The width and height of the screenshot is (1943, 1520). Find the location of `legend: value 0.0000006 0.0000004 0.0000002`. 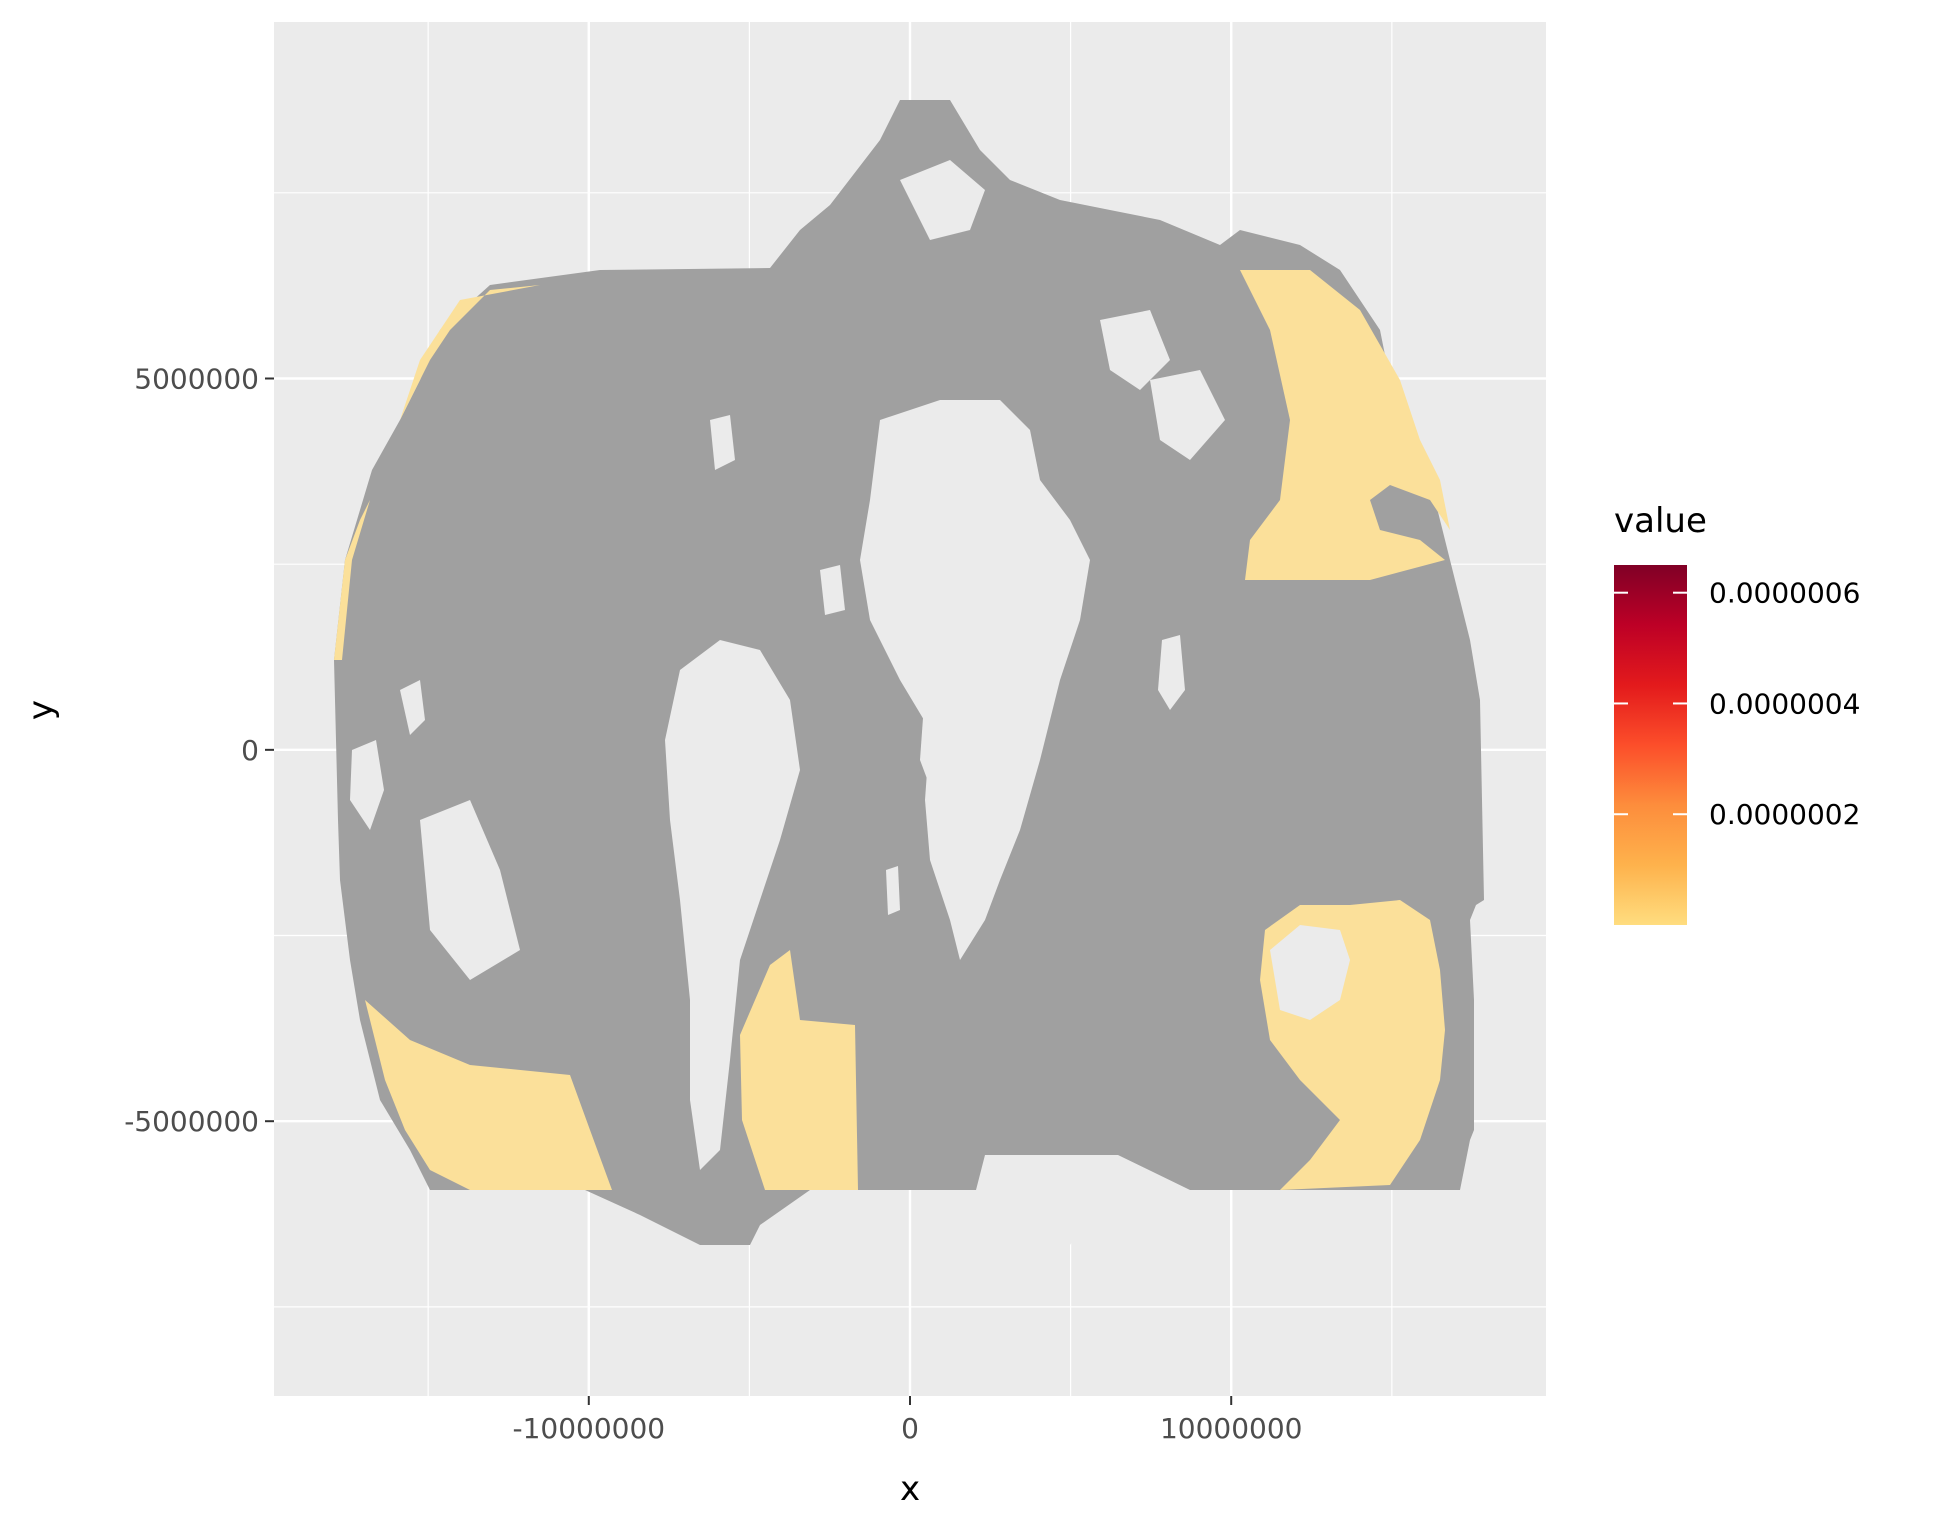

legend: value 0.0000006 0.0000004 0.0000002 is located at coordinates (1737, 713).